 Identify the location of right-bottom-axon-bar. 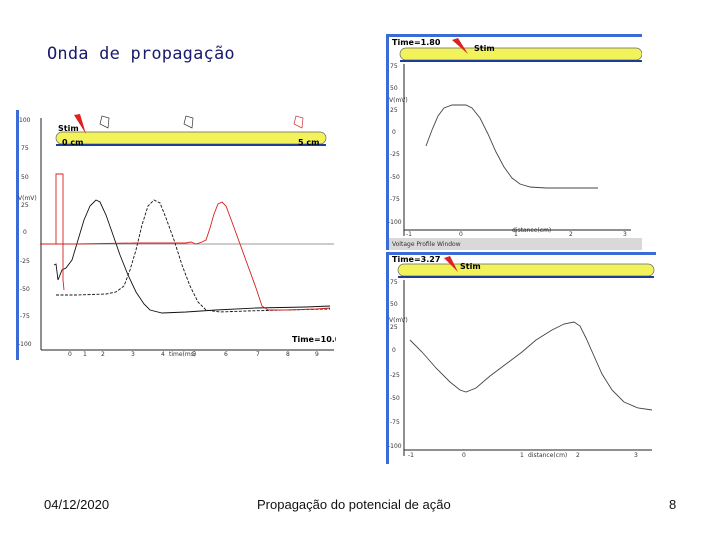
(526, 270).